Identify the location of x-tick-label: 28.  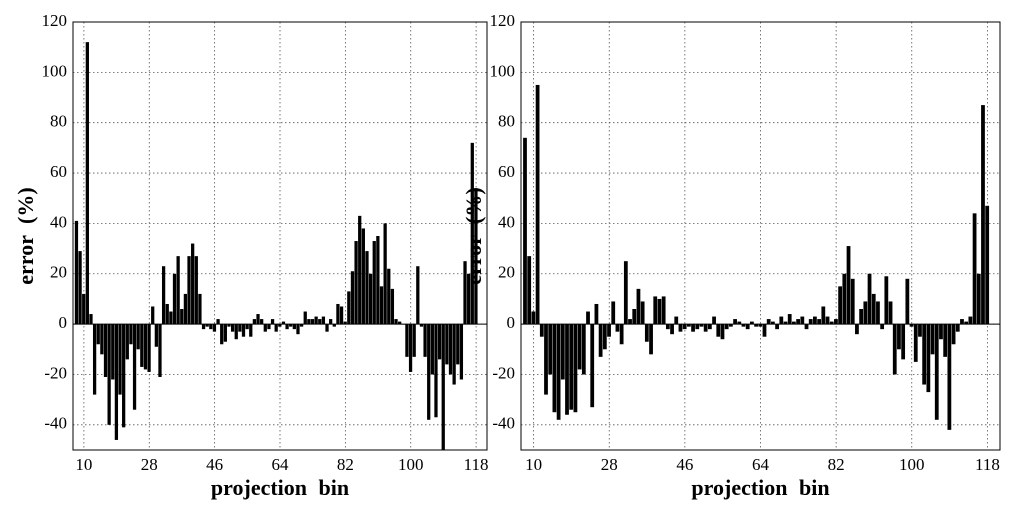
(609, 464).